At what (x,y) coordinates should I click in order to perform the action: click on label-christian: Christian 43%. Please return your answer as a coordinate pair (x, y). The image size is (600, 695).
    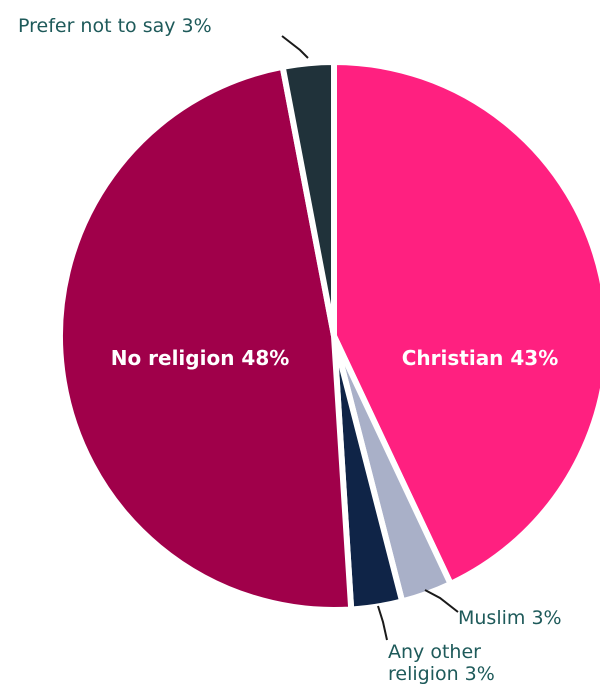
    Looking at the image, I should click on (480, 358).